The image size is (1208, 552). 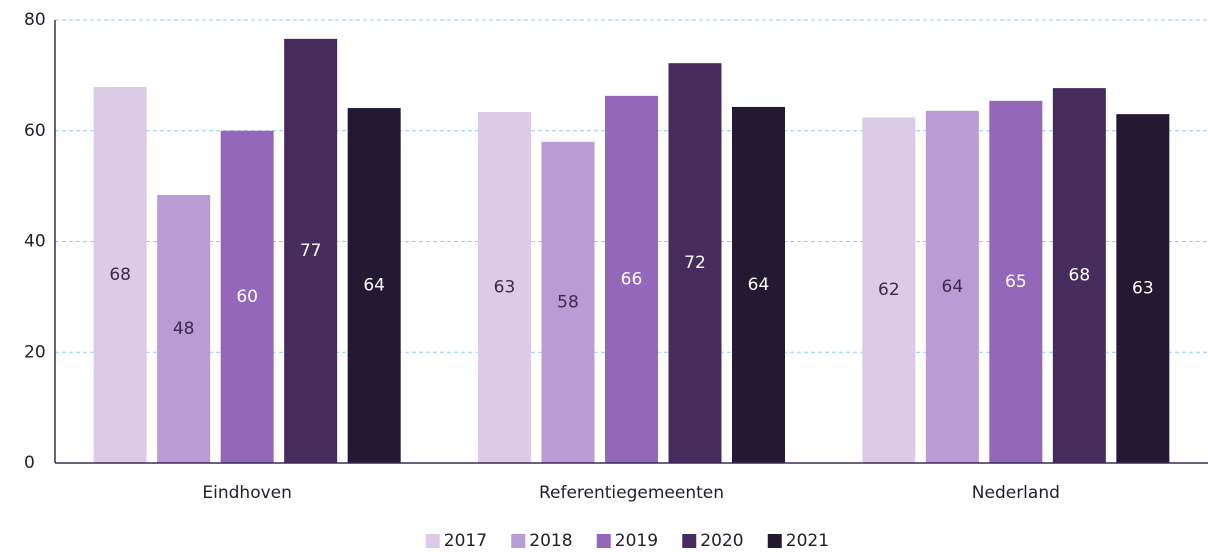 What do you see at coordinates (631, 493) in the screenshot?
I see `x-tick-label: Referentiegemeenten` at bounding box center [631, 493].